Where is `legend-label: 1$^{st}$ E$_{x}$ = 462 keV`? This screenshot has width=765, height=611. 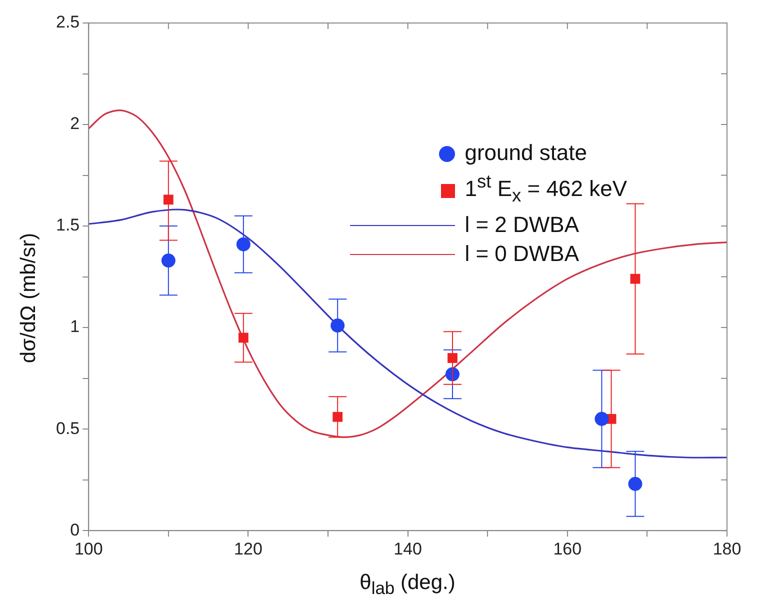 legend-label: 1$^{st}$ E$_{x}$ = 462 keV is located at coordinates (545, 188).